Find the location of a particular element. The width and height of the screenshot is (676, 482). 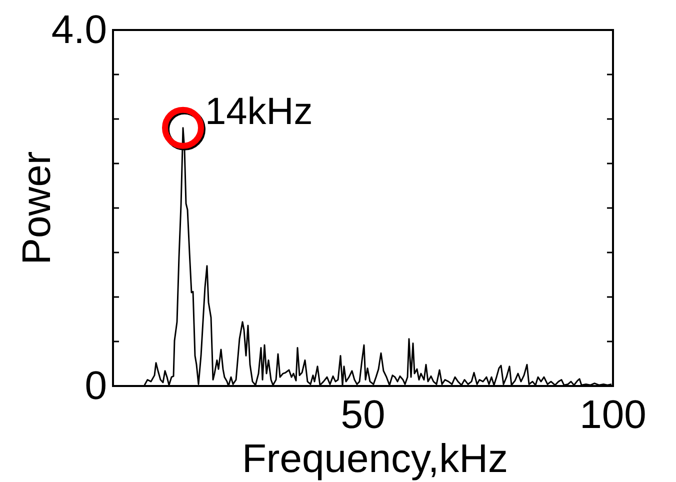

x-tick-label: 50 is located at coordinates (363, 415).